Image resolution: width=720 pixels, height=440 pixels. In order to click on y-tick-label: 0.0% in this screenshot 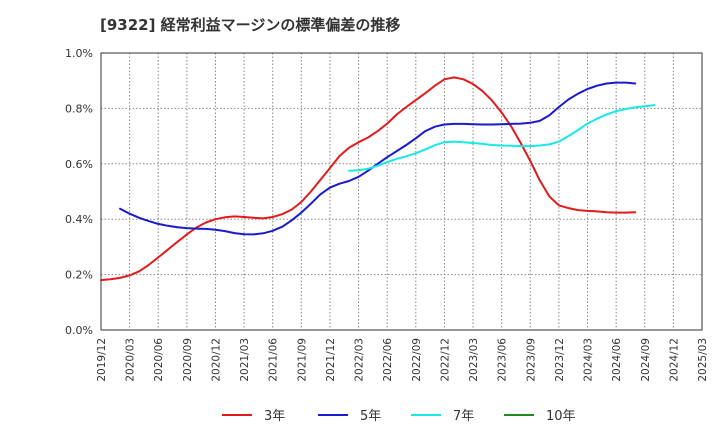, I will do `click(79, 330)`.